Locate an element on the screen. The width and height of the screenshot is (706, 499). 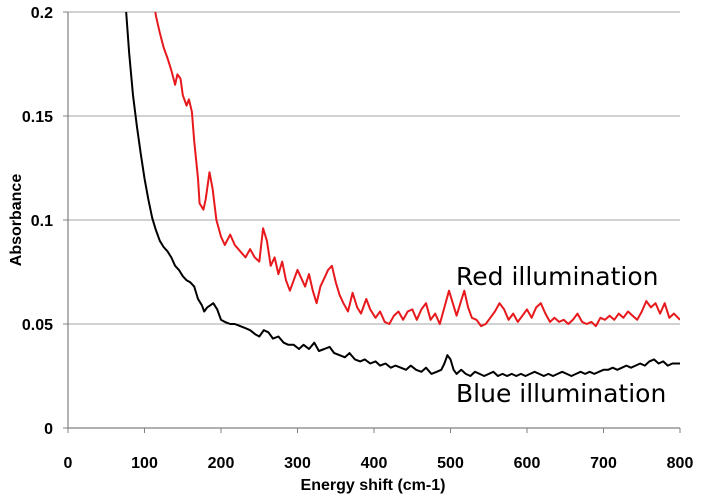
x-tick-label: 800 is located at coordinates (680, 463).